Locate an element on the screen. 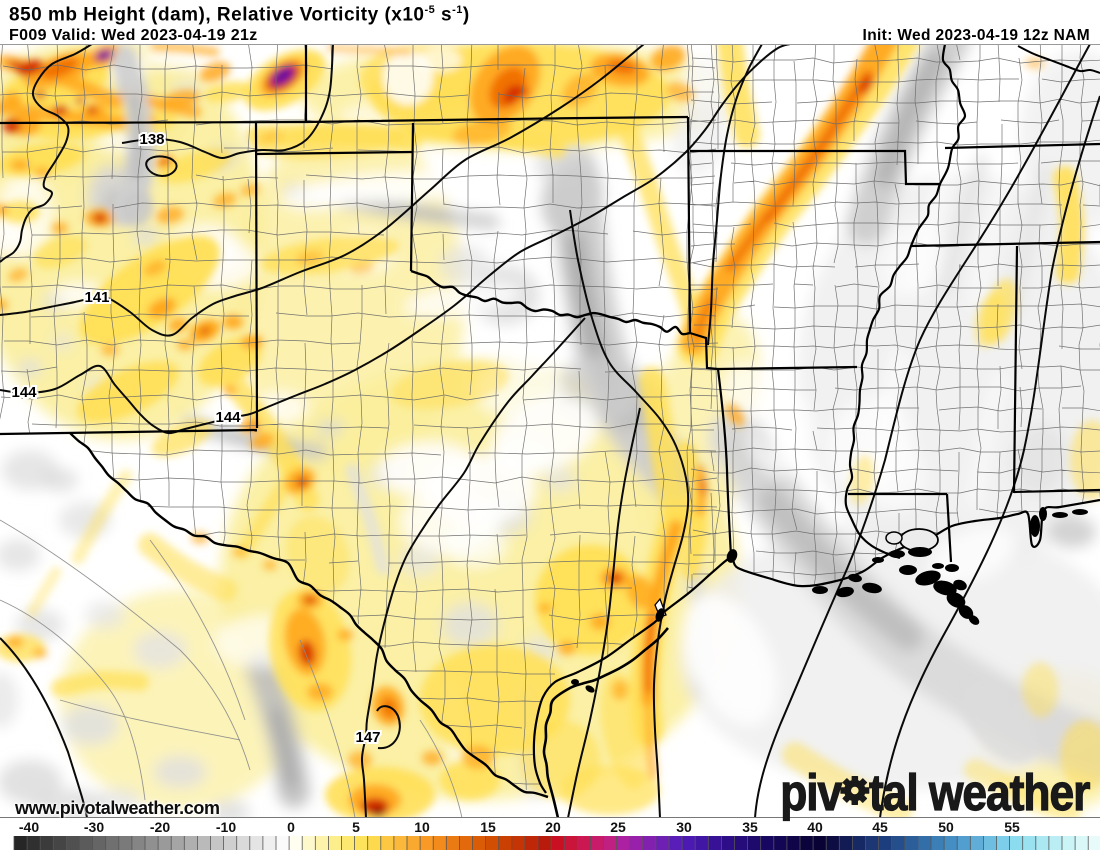 This screenshot has height=850, width=1100. svg-text: 141 is located at coordinates (96, 297).